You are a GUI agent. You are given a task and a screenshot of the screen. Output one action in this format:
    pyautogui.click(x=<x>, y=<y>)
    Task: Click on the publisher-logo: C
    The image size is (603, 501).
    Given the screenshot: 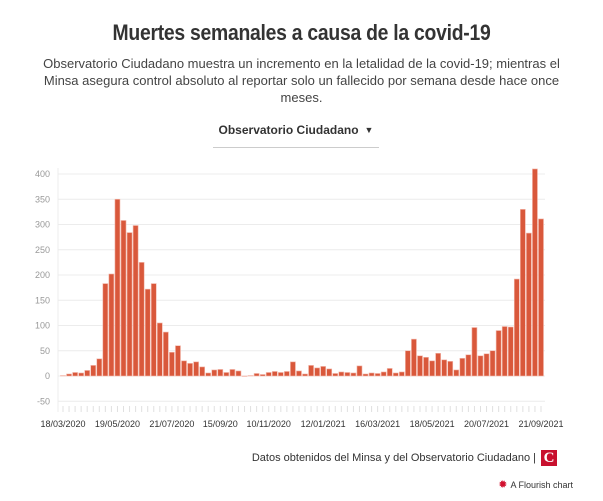 What is the action you would take?
    pyautogui.click(x=549, y=458)
    